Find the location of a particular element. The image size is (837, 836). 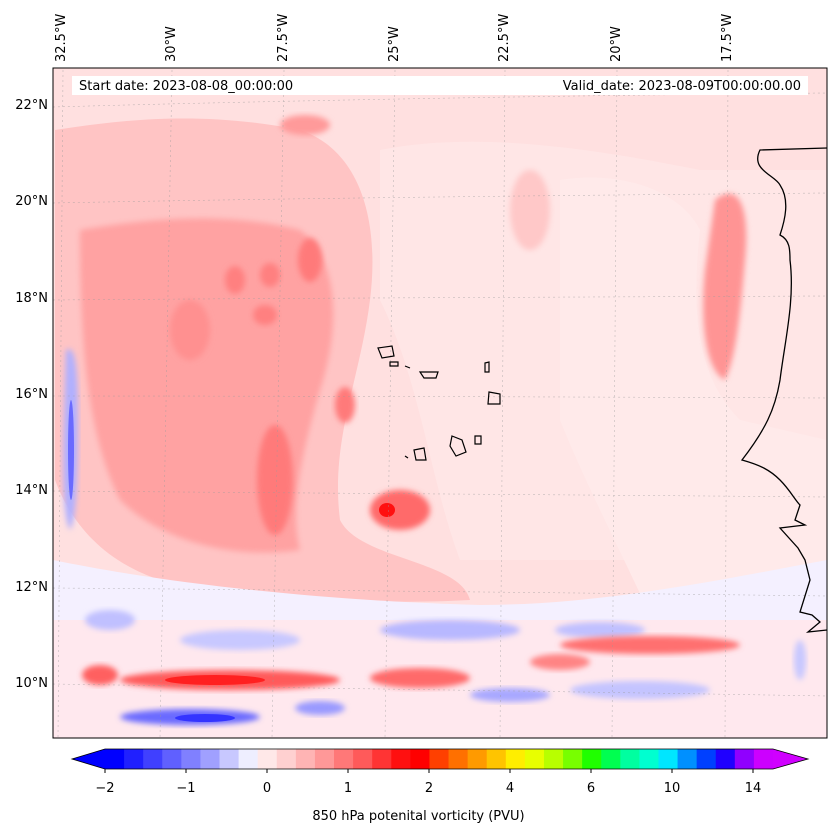

lon-label: 22.5°W is located at coordinates (504, 37).